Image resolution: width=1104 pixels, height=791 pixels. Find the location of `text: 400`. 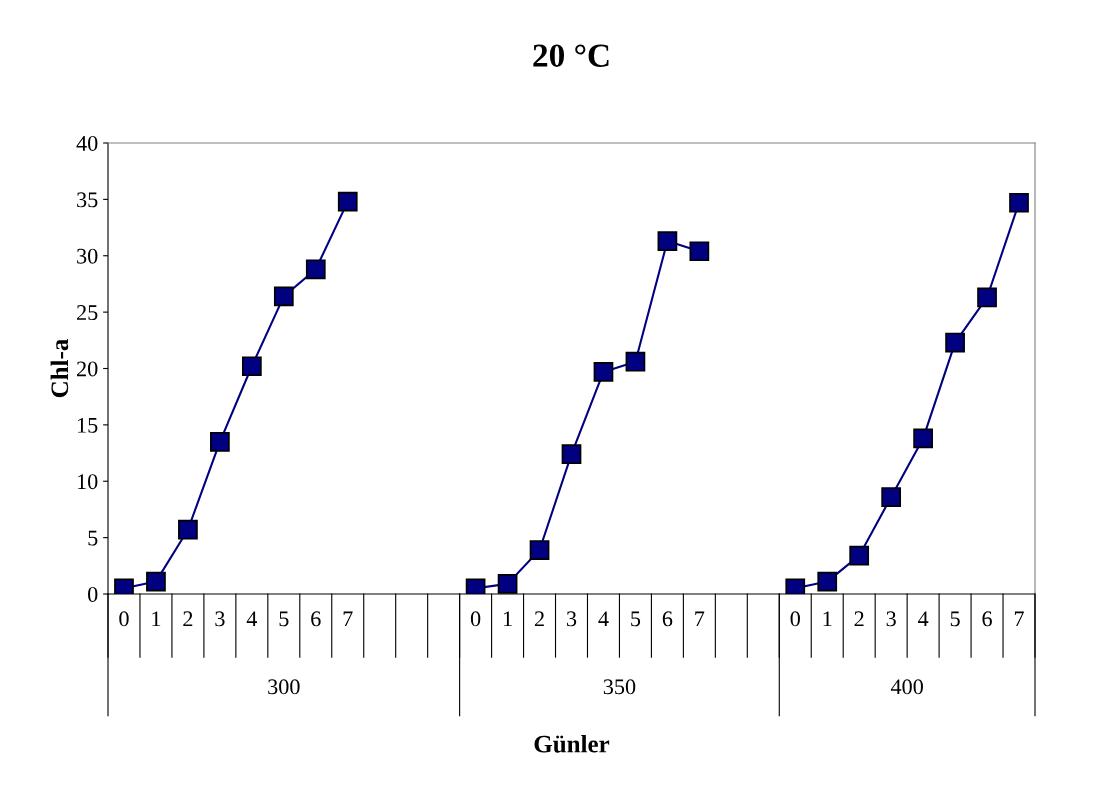

text: 400 is located at coordinates (906, 687).